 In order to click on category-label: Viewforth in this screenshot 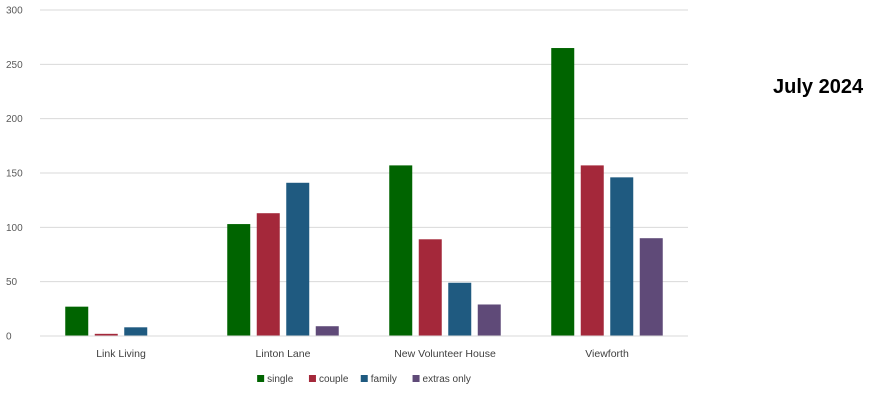, I will do `click(607, 354)`.